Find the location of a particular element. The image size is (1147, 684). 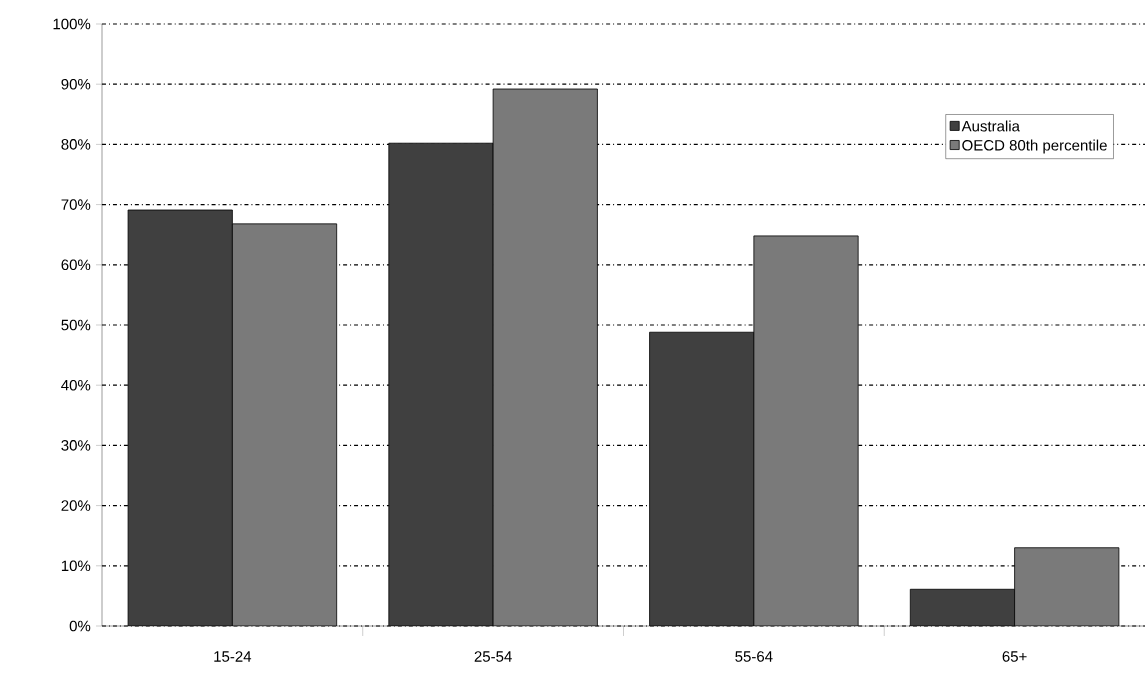

y-tick-label: 50% is located at coordinates (76, 325).